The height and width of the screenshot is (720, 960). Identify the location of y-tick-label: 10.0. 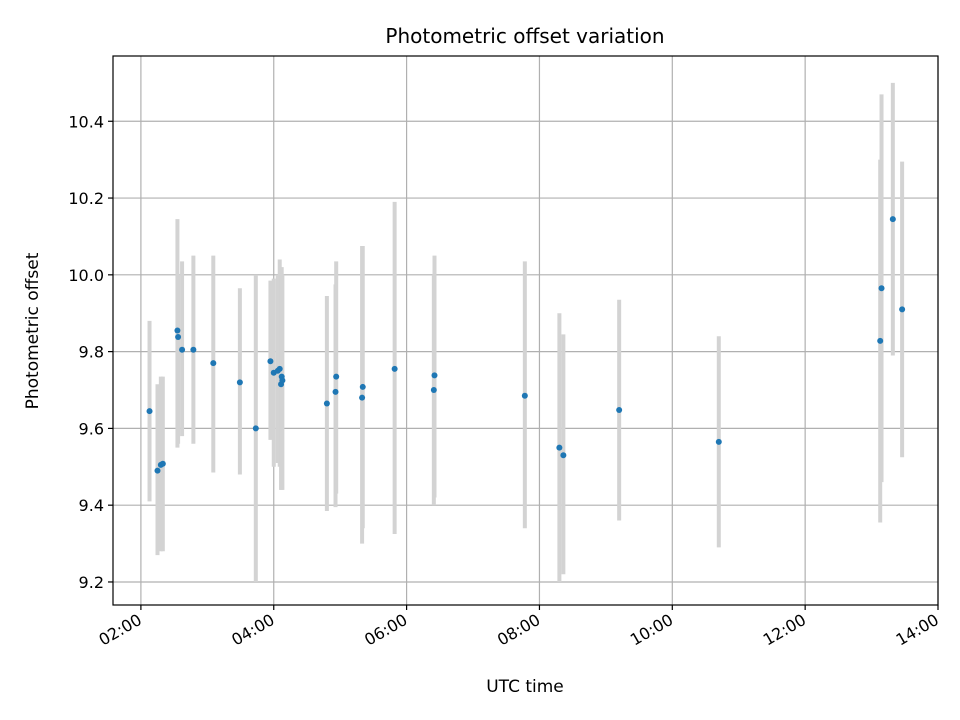
(86, 275).